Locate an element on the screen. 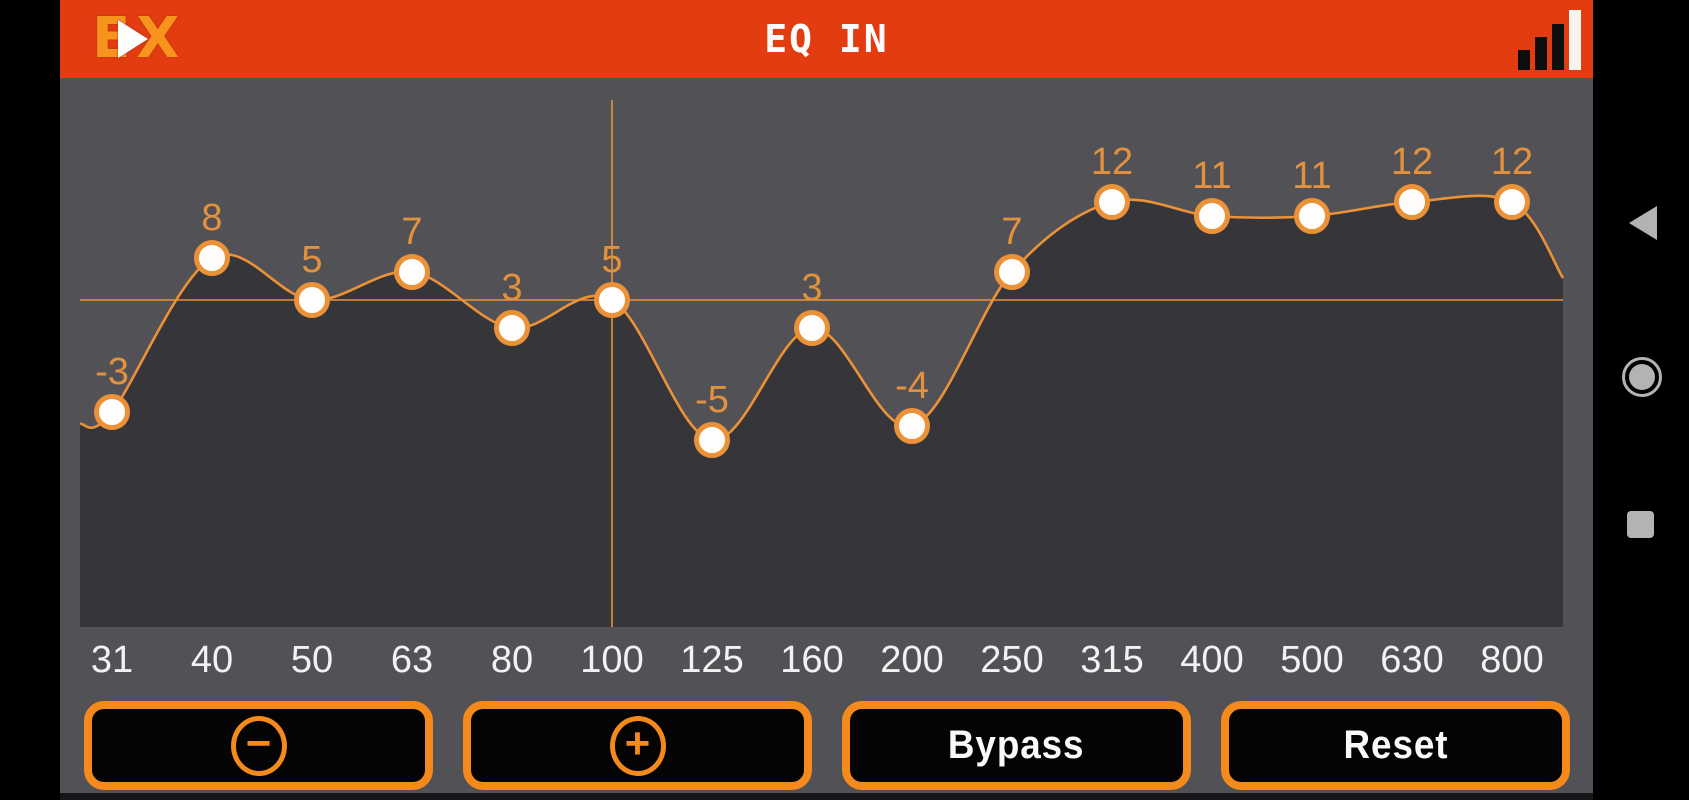  plus-circle-icon: + is located at coordinates (637, 745).